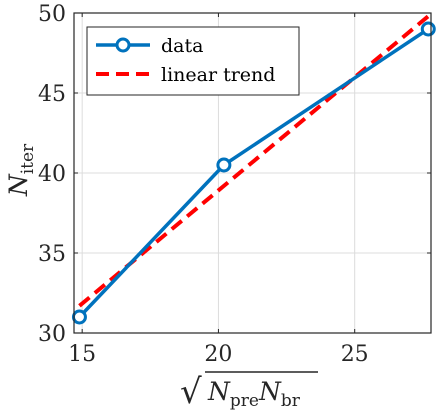 The image size is (439, 414). I want to click on x-label-n2: N, so click(270, 391).